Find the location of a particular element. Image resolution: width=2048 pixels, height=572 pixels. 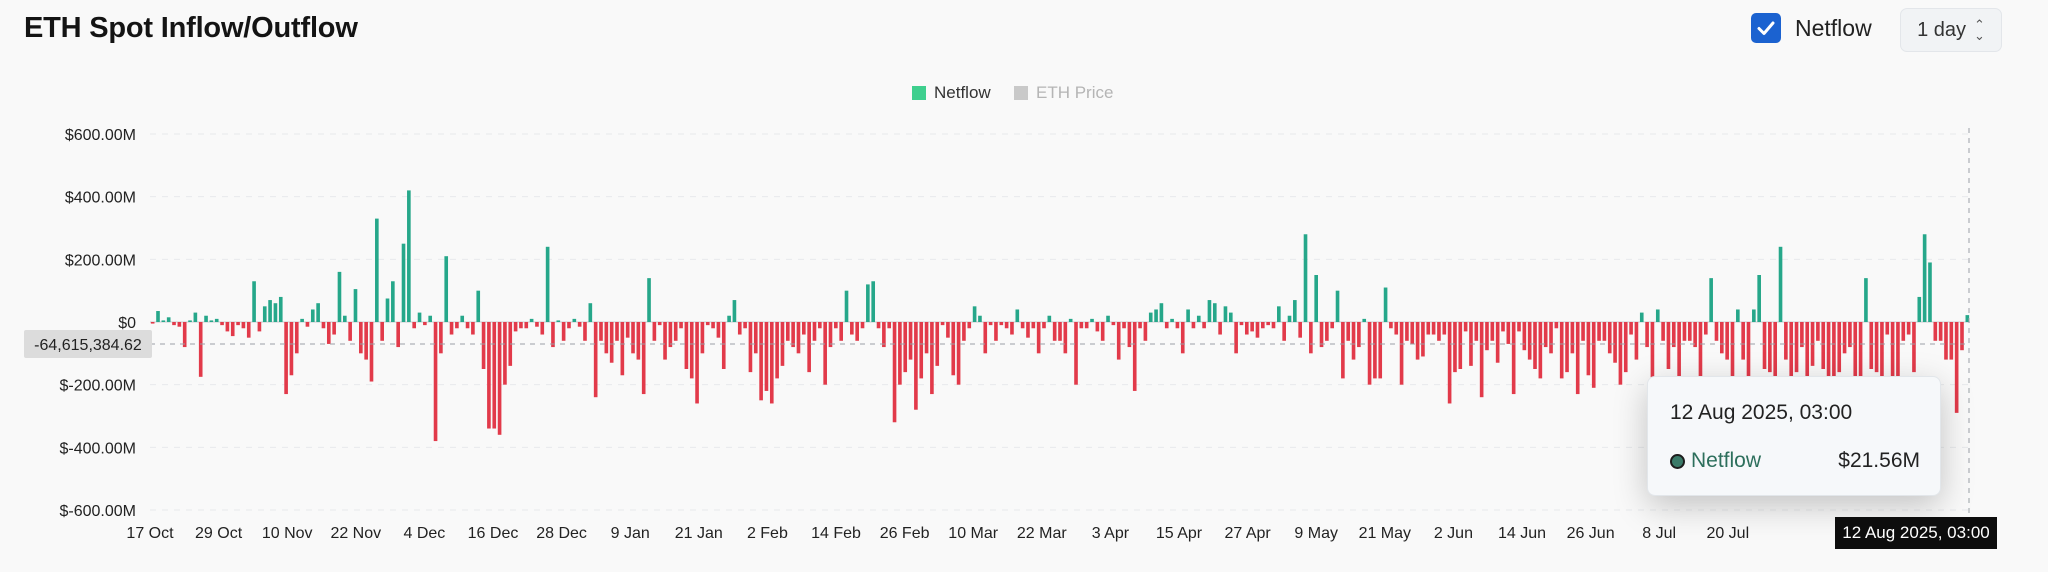

crosshair-y-label-bg is located at coordinates (88, 344).